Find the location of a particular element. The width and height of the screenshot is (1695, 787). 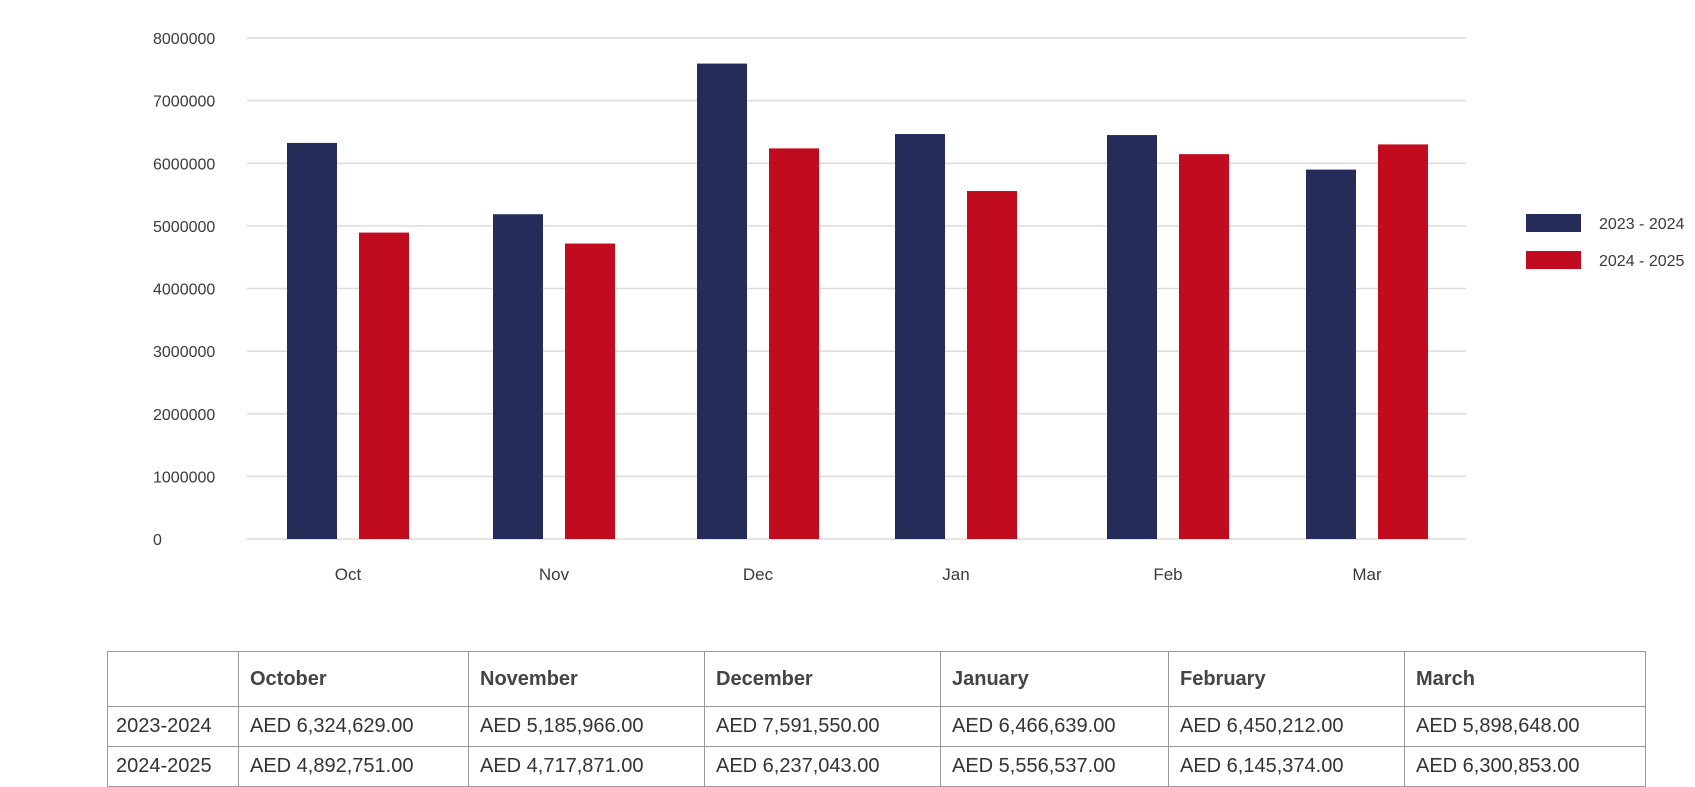

y-tick-label: 7000000 is located at coordinates (184, 102).